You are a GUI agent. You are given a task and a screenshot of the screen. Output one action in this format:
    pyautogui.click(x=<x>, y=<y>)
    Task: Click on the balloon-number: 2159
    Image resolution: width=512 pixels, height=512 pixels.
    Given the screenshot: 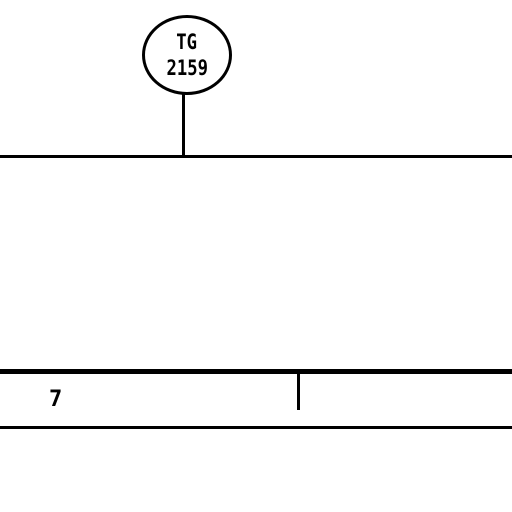 What is the action you would take?
    pyautogui.click(x=187, y=68)
    